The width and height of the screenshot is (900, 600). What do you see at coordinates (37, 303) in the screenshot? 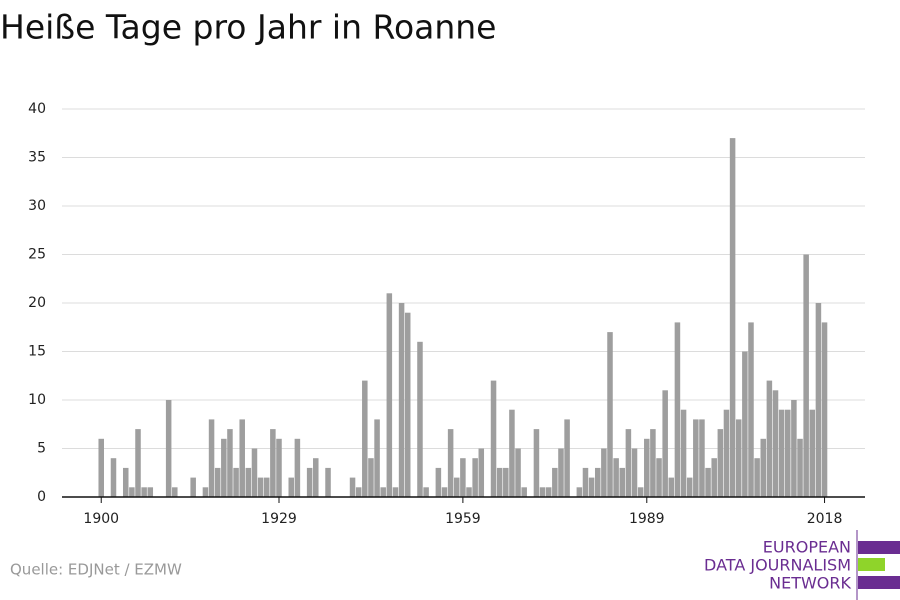
I see `y-tick-label: 20` at bounding box center [37, 303].